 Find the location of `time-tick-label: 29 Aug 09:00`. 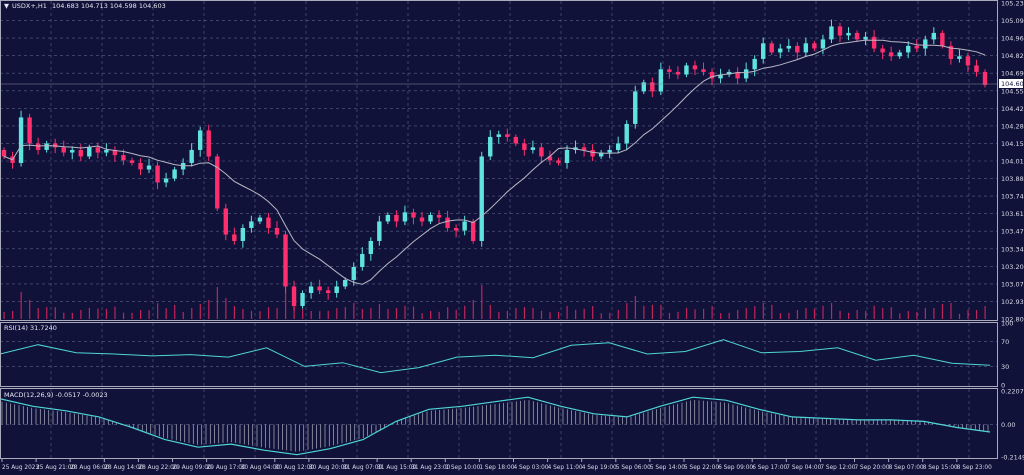

time-tick-label: 29 Aug 09:00 is located at coordinates (192, 468).